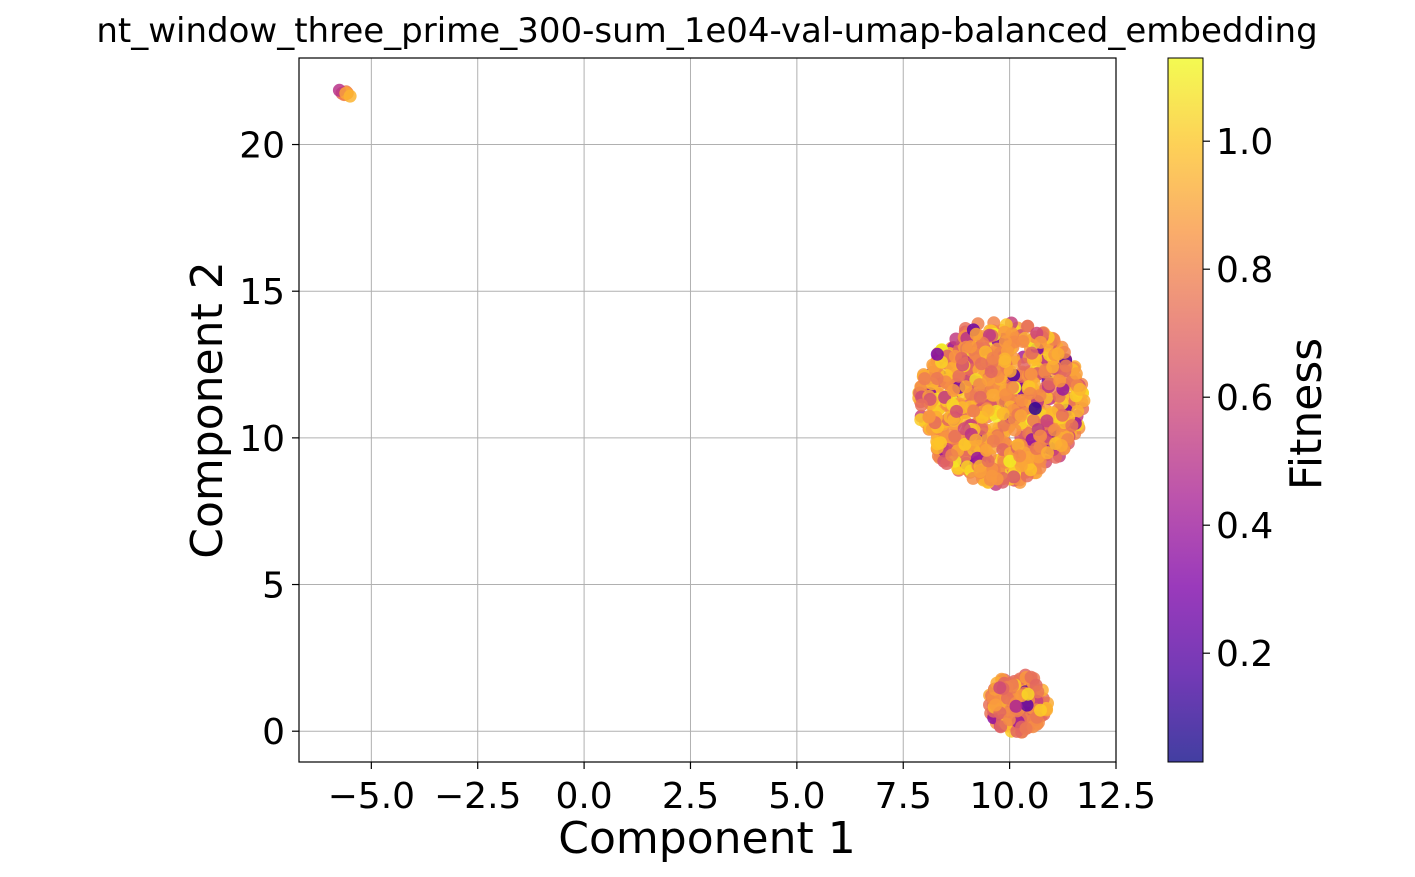 This screenshot has width=1415, height=877. Describe the element at coordinates (273, 586) in the screenshot. I see `y-tick-label: 5` at that location.